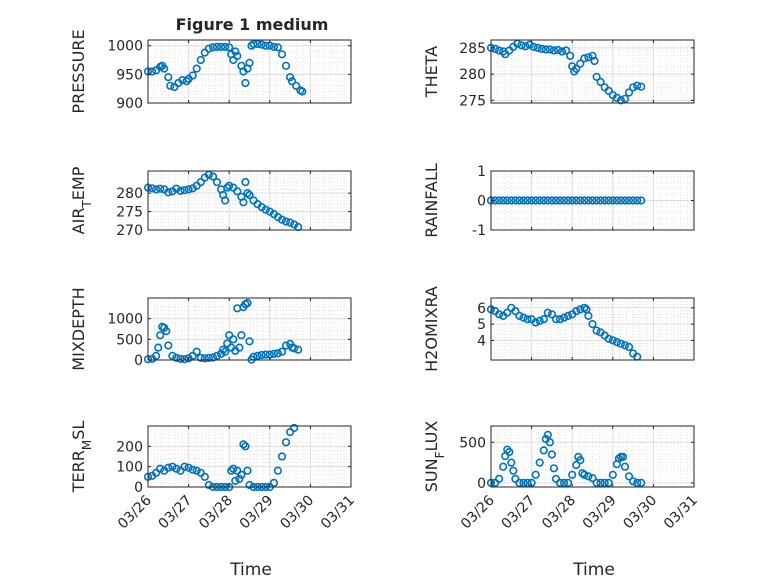  Describe the element at coordinates (434, 457) in the screenshot. I see `y-axis-label: SUNFLUX` at that location.